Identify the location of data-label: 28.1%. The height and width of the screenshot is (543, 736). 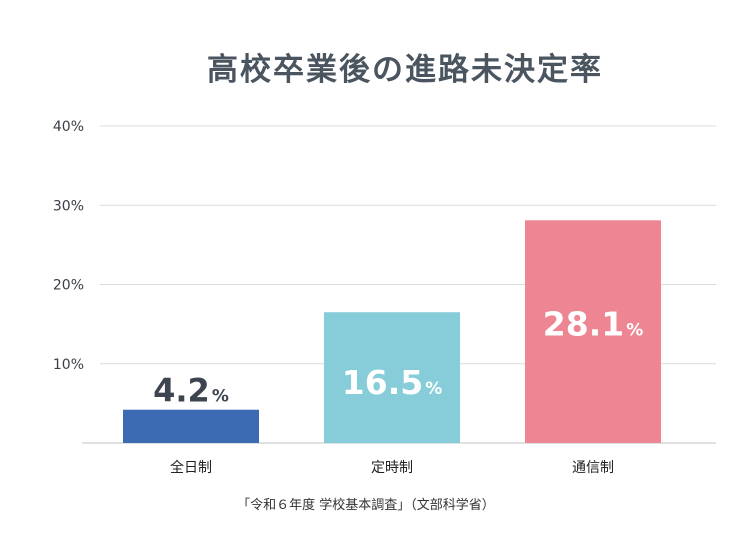
(593, 323).